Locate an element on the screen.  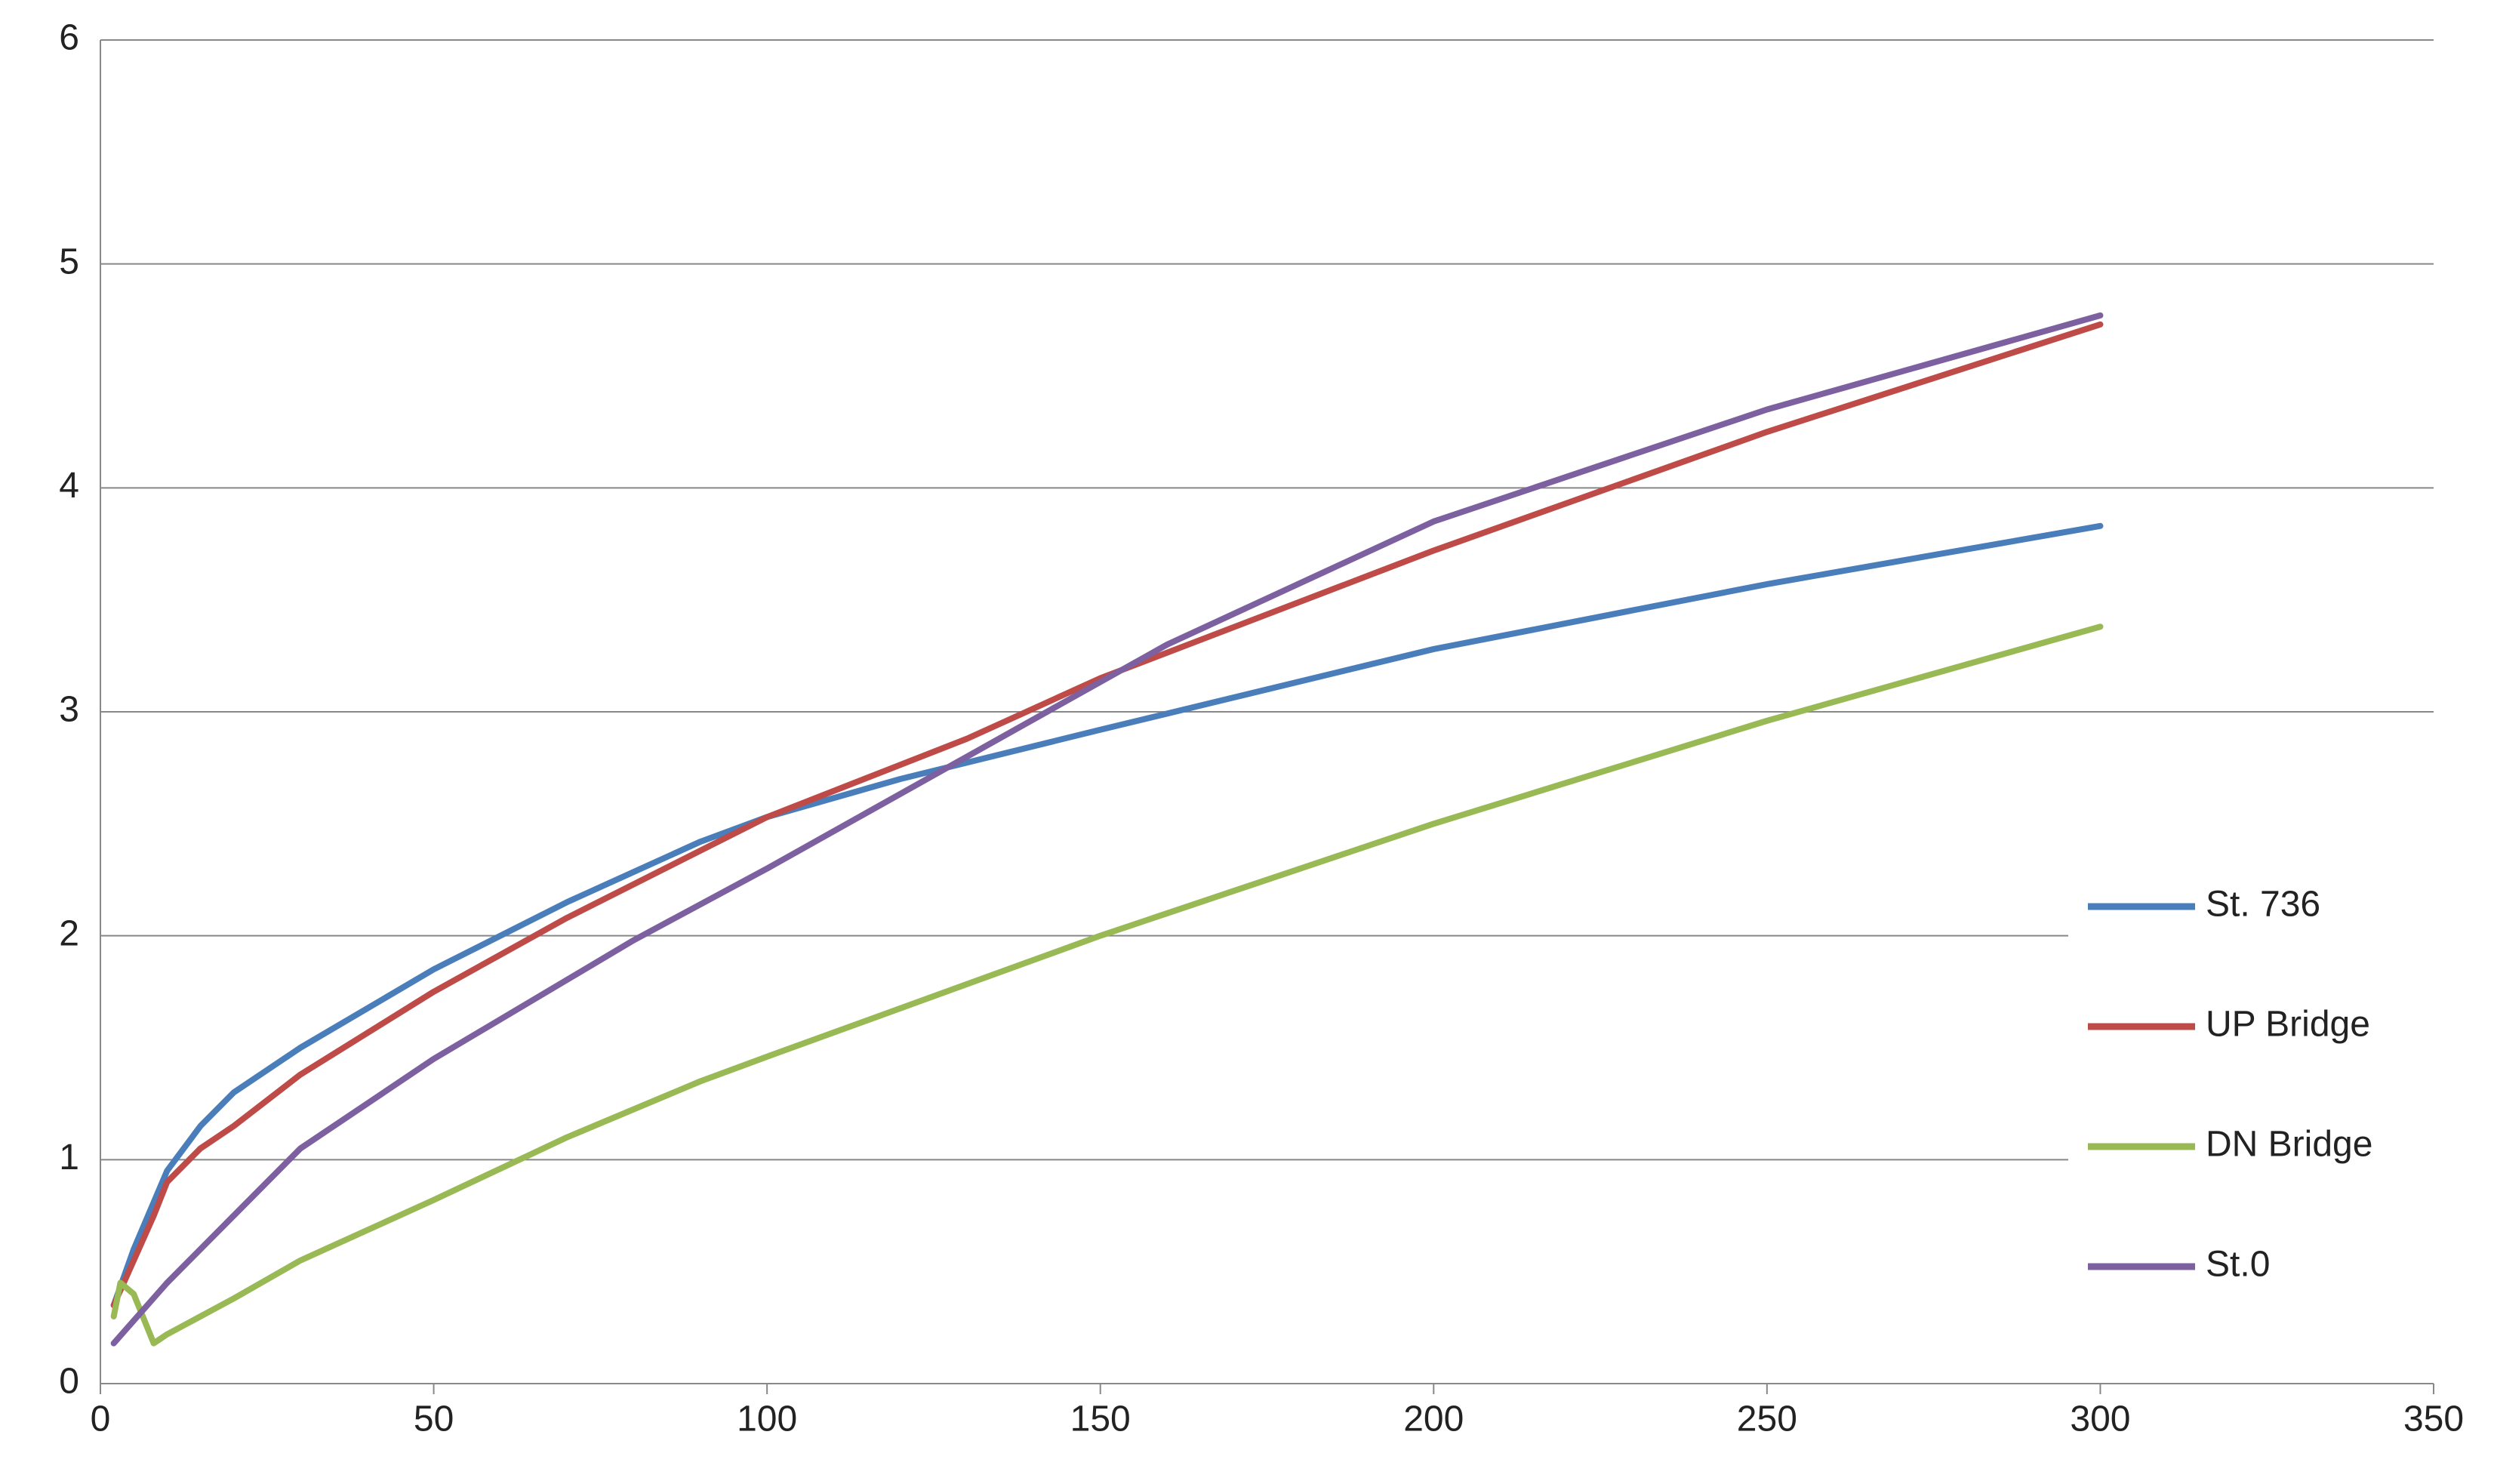
y-tick-label: 2 is located at coordinates (69, 933).